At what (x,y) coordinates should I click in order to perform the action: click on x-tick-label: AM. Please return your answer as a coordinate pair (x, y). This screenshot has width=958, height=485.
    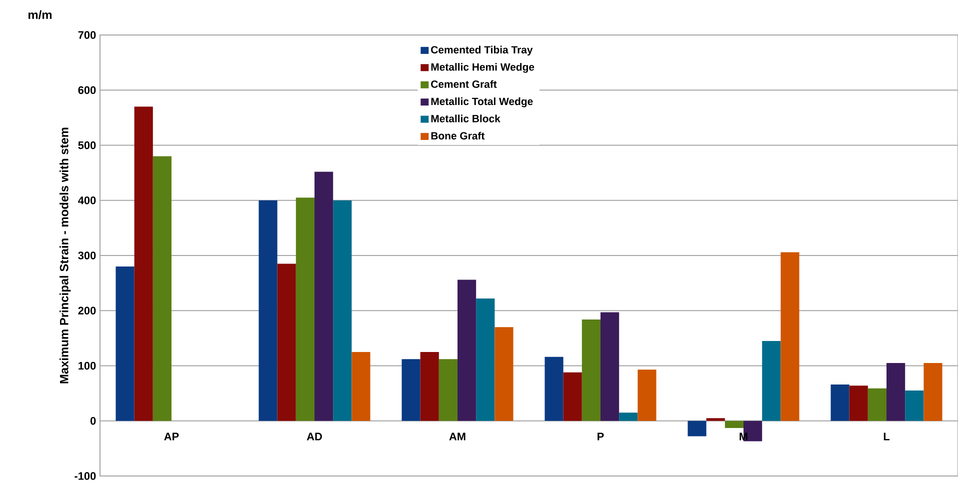
    Looking at the image, I should click on (457, 436).